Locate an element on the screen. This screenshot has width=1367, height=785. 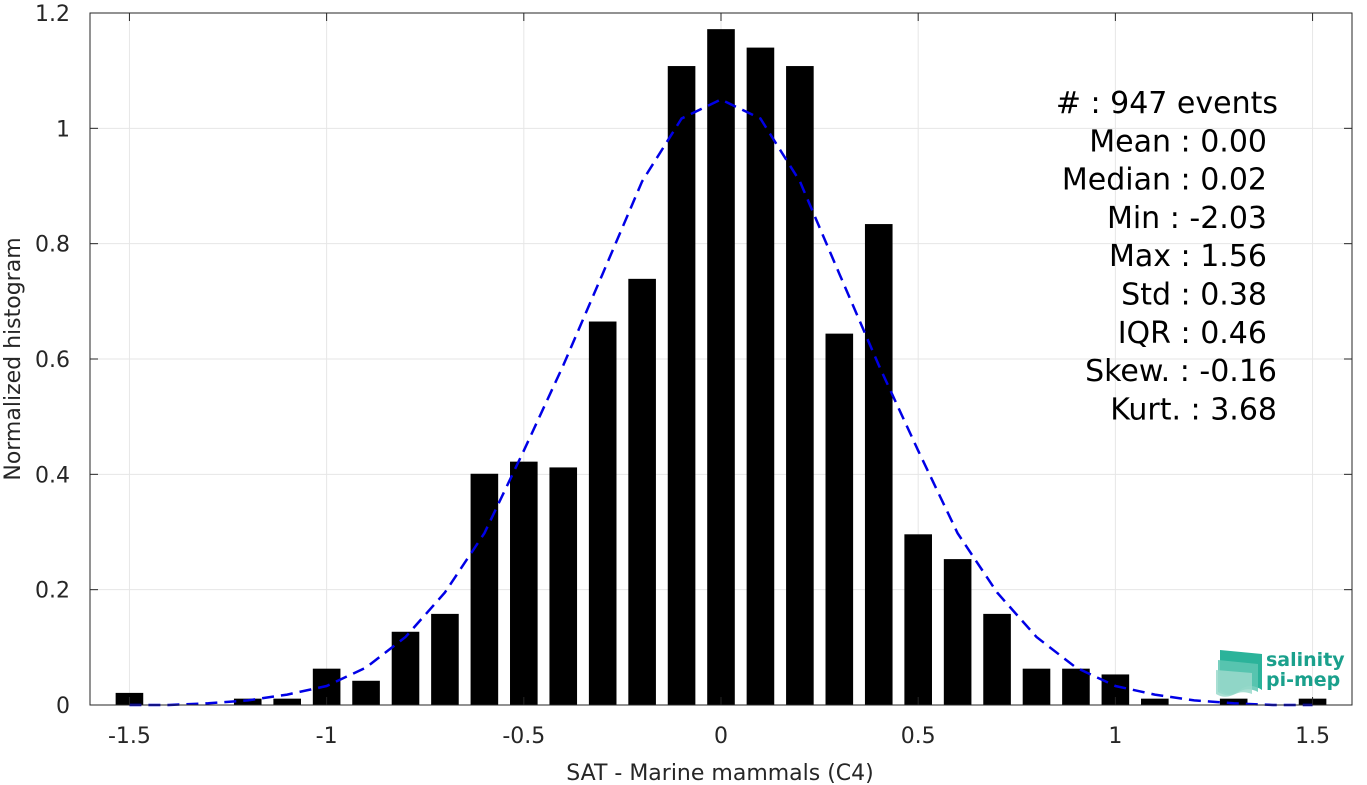
stat-line: Mean : 0.00 is located at coordinates (1178, 141).